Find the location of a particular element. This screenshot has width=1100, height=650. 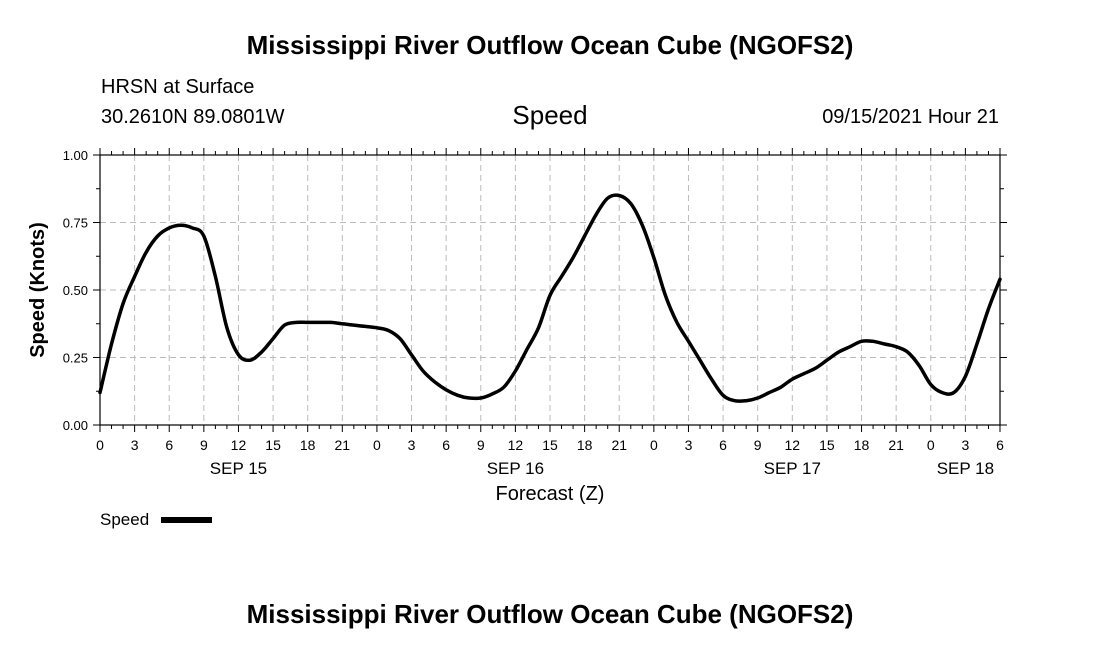

variable-title: Speed is located at coordinates (550, 115).